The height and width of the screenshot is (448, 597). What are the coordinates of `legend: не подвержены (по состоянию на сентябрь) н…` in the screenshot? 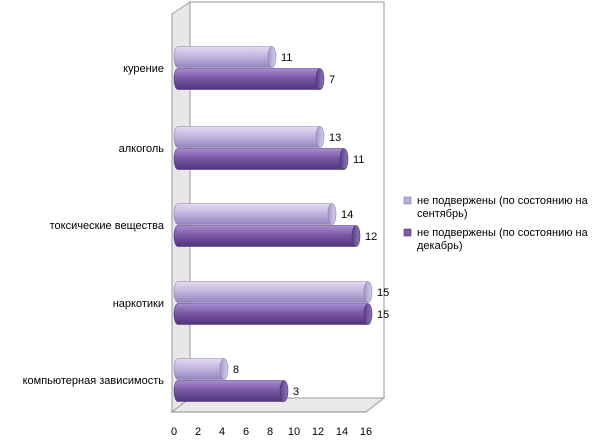 It's located at (496, 223).